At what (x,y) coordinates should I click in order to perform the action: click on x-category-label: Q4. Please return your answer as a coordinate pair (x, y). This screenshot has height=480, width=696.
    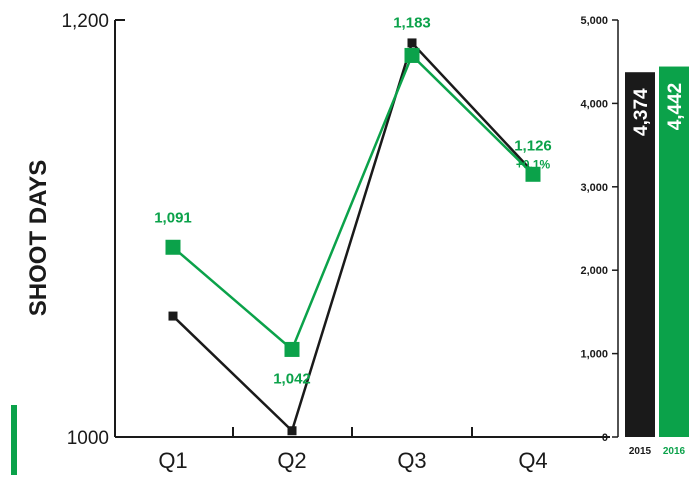
    Looking at the image, I should click on (532, 460).